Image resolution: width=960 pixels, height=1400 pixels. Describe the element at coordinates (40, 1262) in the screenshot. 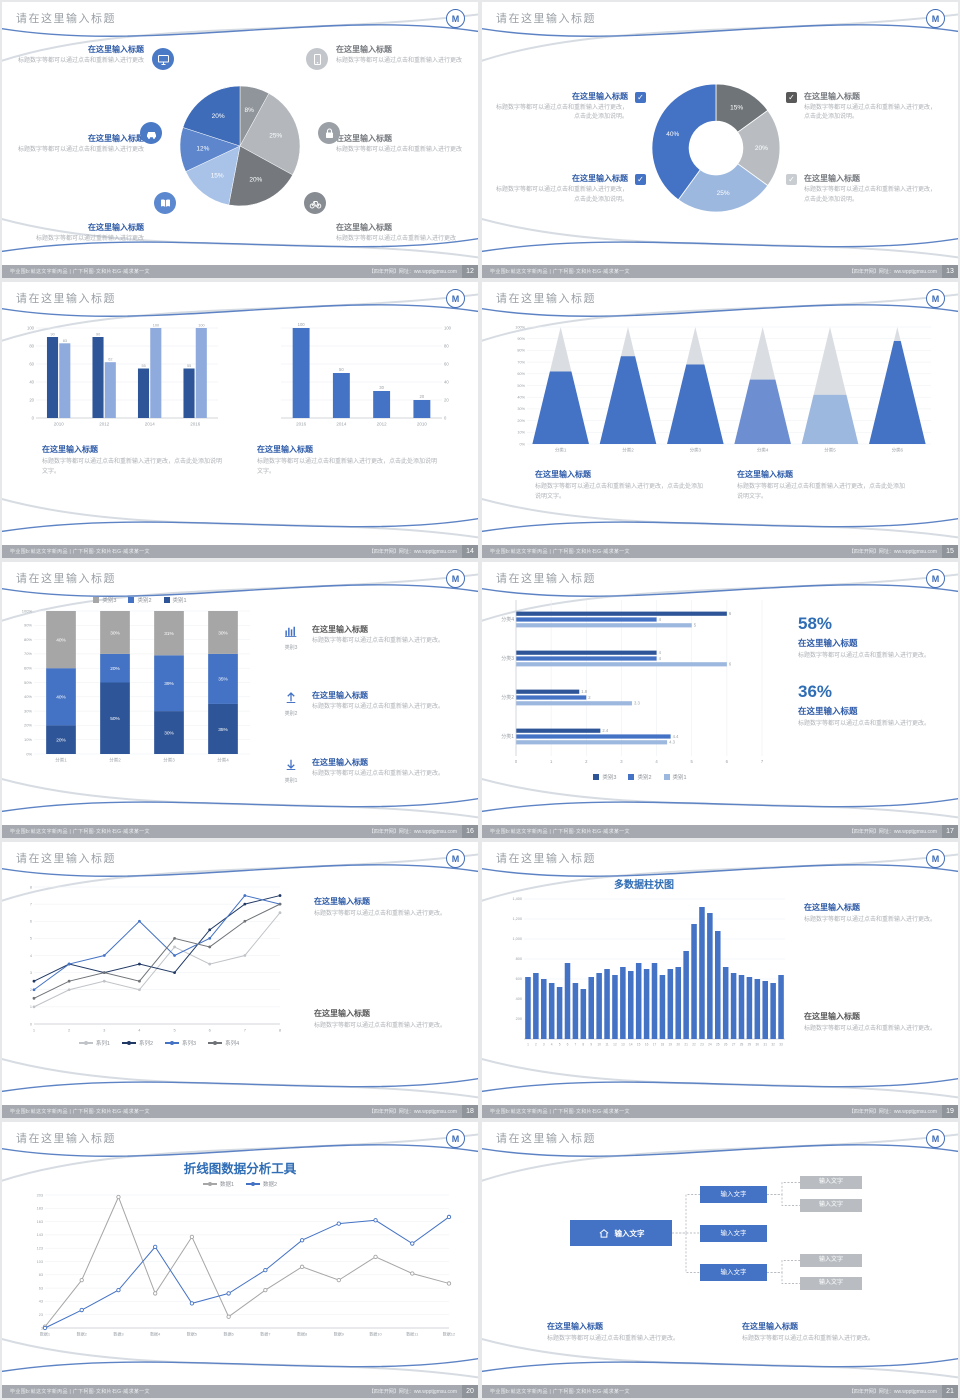

I see `svg-text: 103` at that location.